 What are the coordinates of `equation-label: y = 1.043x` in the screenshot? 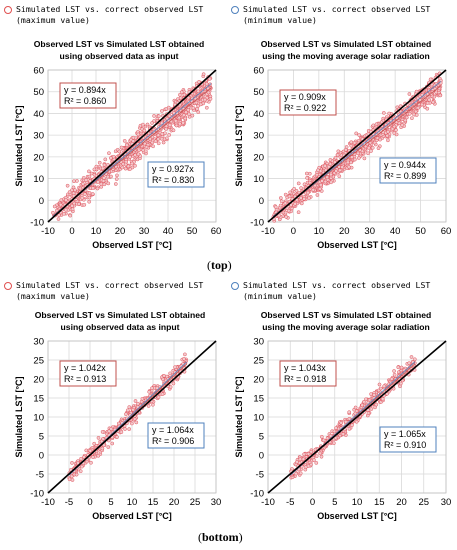 It's located at (305, 368).